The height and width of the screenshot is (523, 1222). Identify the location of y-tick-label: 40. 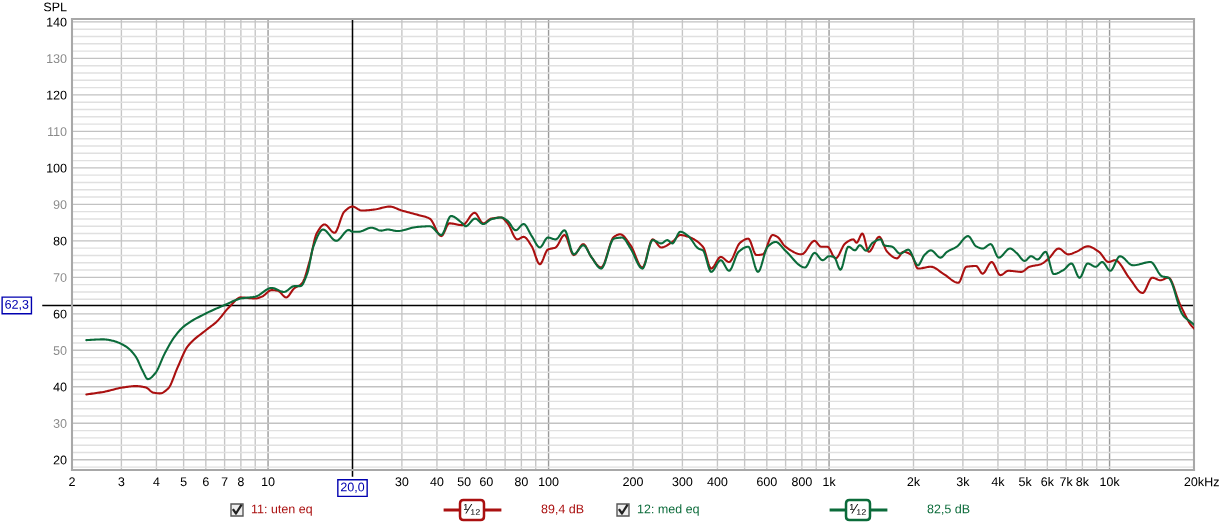
(60, 387).